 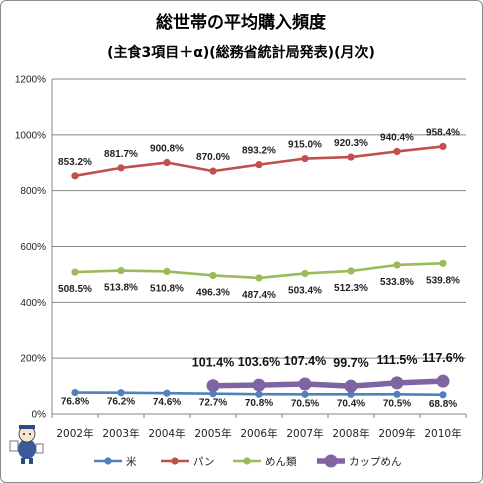 I want to click on x-tick-label: 2008年, so click(x=350, y=433).